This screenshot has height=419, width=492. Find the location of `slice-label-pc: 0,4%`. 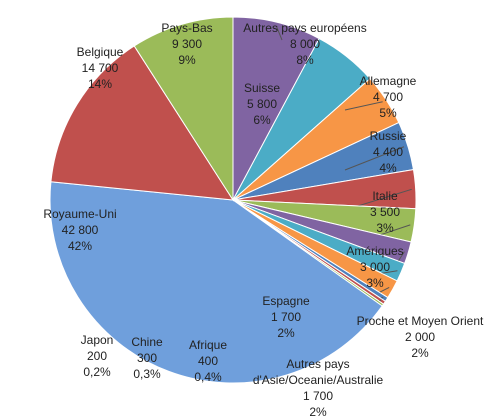

slice-label-pc: 0,4% is located at coordinates (208, 377).